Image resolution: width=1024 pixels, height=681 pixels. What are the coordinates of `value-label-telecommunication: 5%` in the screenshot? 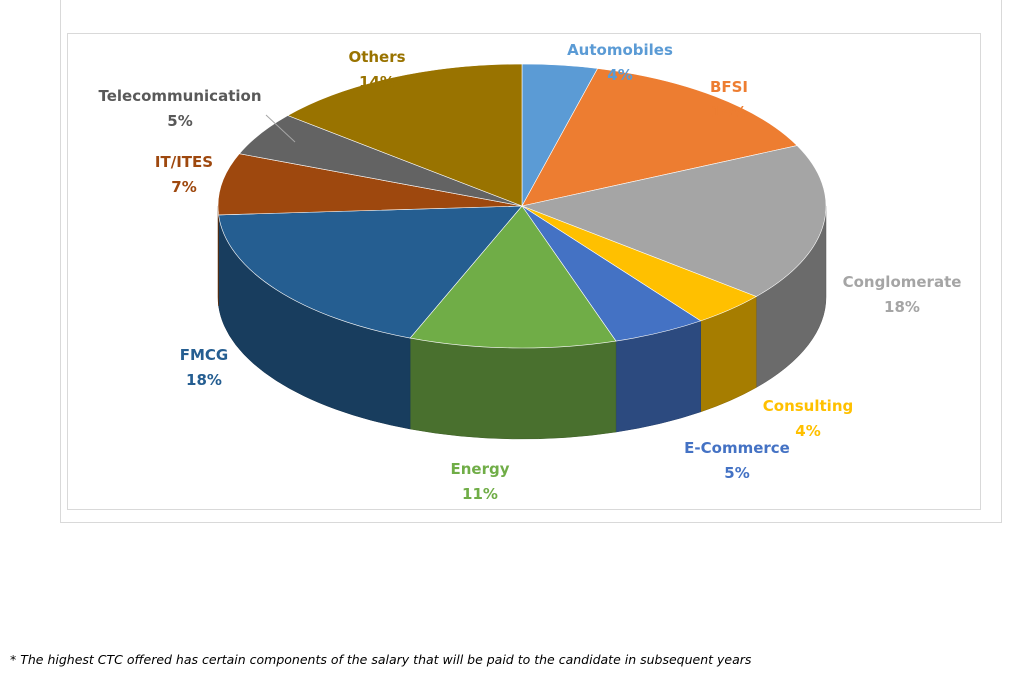 It's located at (179, 121).